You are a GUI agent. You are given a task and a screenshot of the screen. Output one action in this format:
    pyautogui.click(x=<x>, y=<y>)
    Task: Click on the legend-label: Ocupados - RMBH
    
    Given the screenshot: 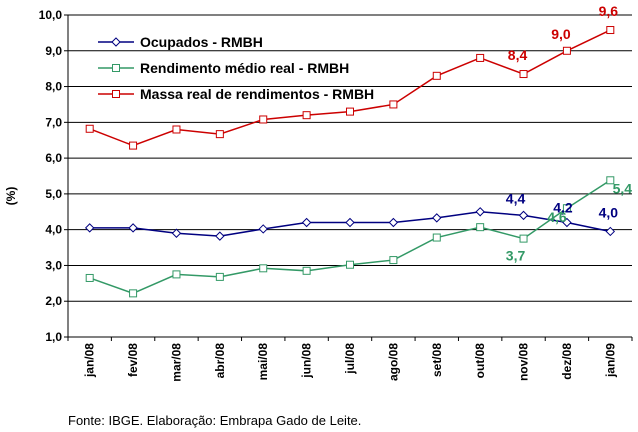 What is the action you would take?
    pyautogui.click(x=201, y=42)
    